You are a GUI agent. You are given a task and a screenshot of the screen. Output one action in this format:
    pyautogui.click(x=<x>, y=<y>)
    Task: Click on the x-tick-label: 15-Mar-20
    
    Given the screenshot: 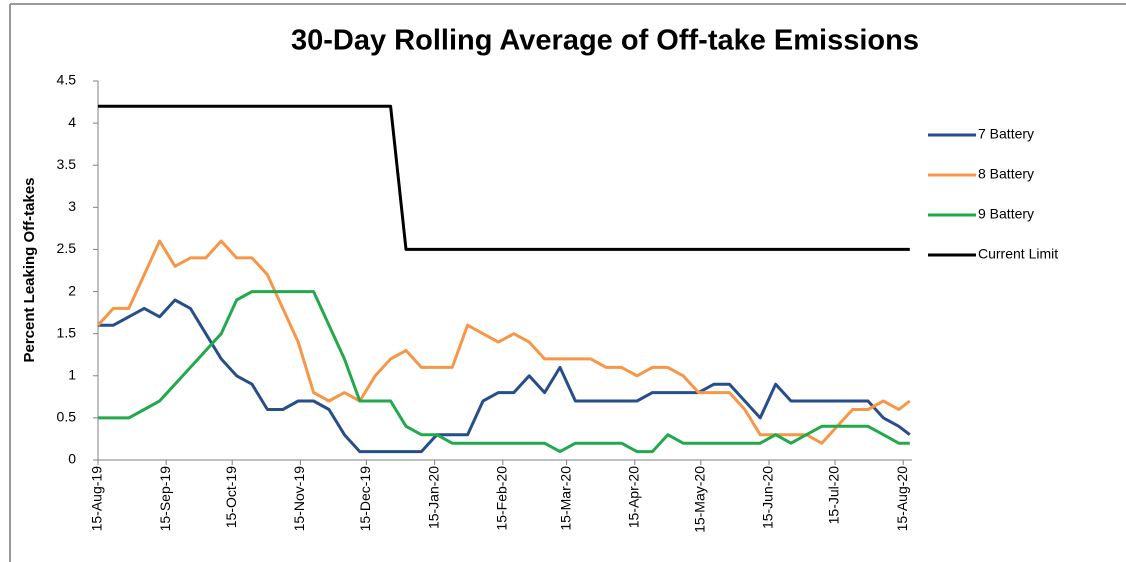 What is the action you would take?
    pyautogui.click(x=565, y=498)
    